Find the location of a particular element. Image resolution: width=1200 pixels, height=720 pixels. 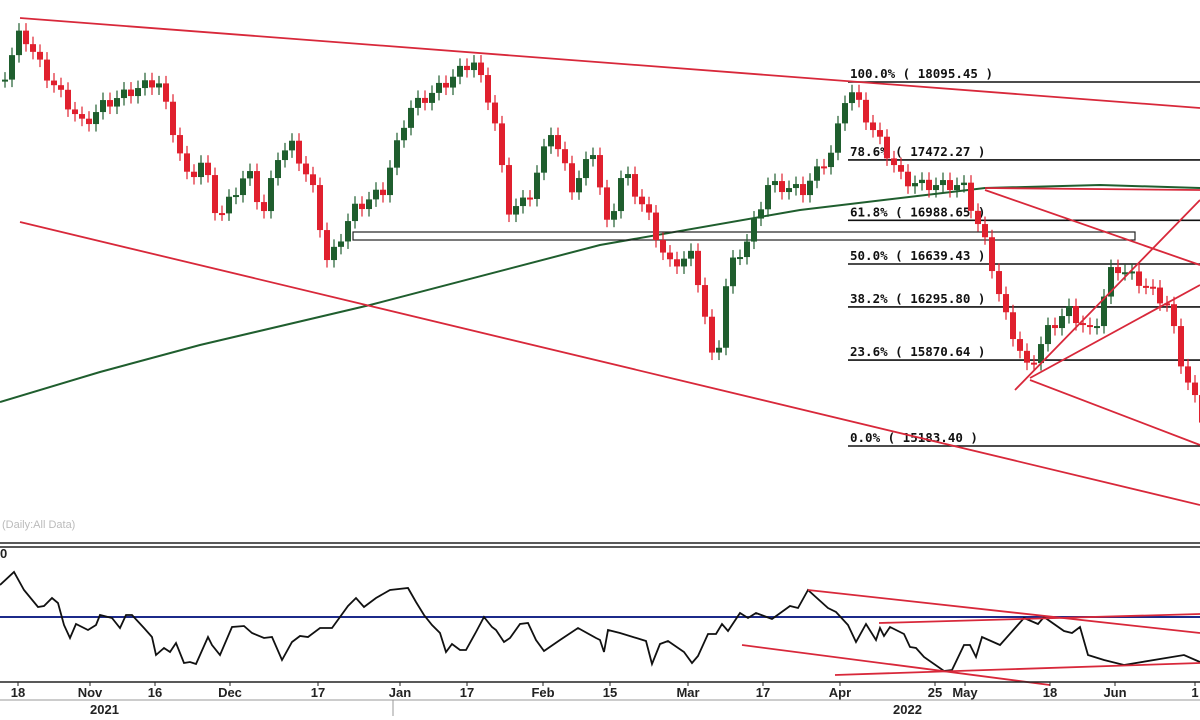

fib-level-label: 0.0% ( 15183.40 ) is located at coordinates (914, 437).